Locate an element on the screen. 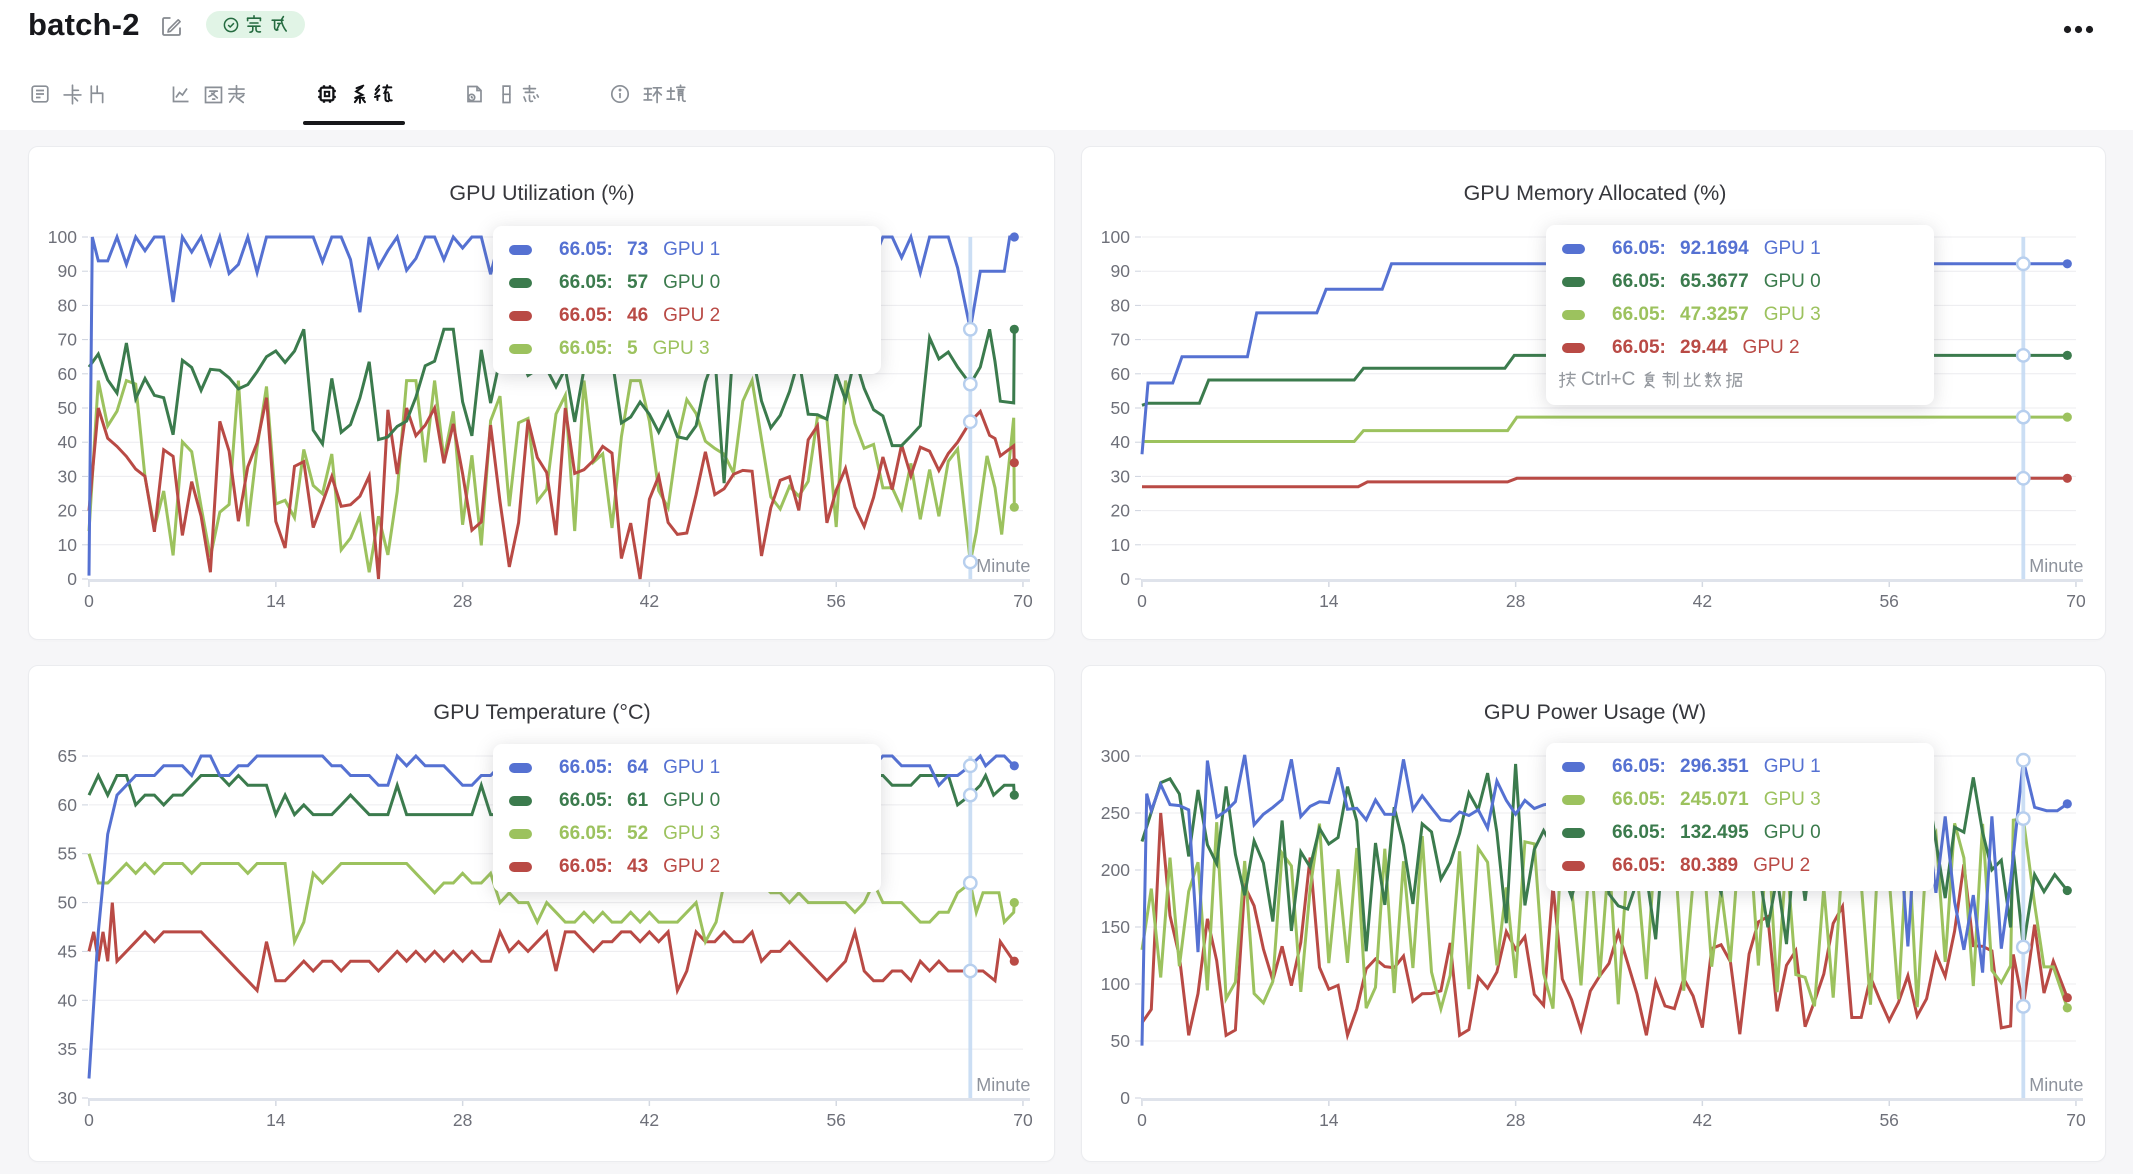 This screenshot has width=2133, height=1174. svg-text: 200 is located at coordinates (1115, 870).